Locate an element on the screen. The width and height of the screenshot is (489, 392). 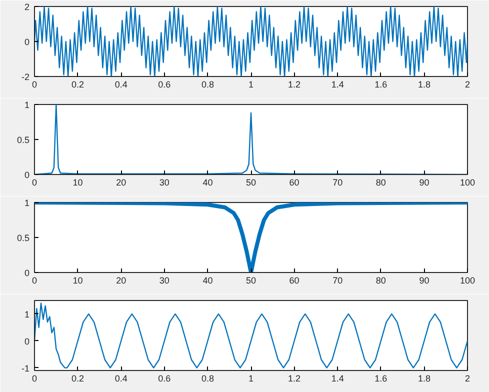
y-tick-label: -1 is located at coordinates (26, 368).